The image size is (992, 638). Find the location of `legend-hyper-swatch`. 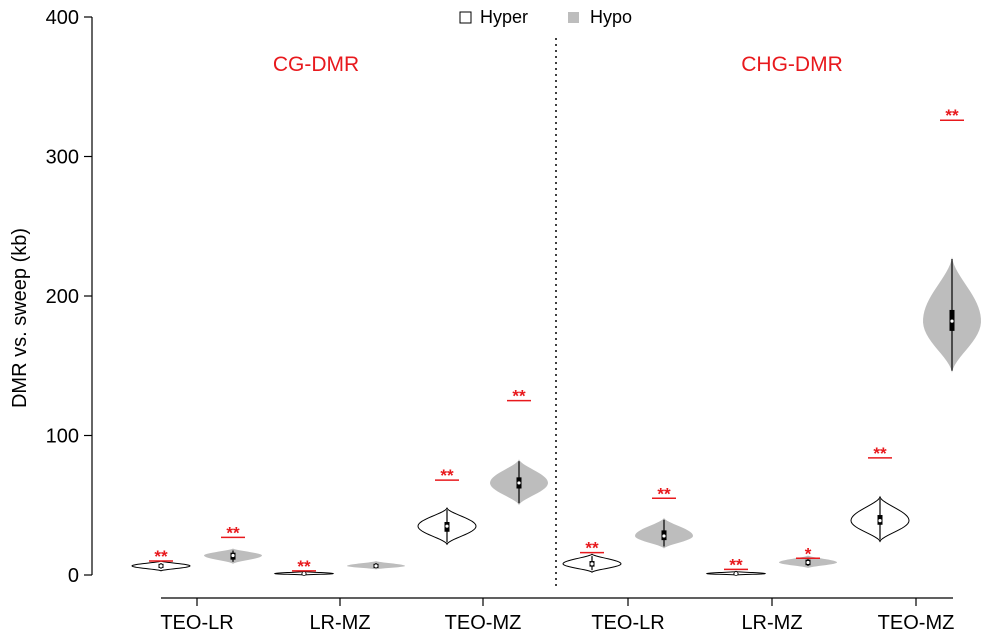

legend-hyper-swatch is located at coordinates (465, 17).